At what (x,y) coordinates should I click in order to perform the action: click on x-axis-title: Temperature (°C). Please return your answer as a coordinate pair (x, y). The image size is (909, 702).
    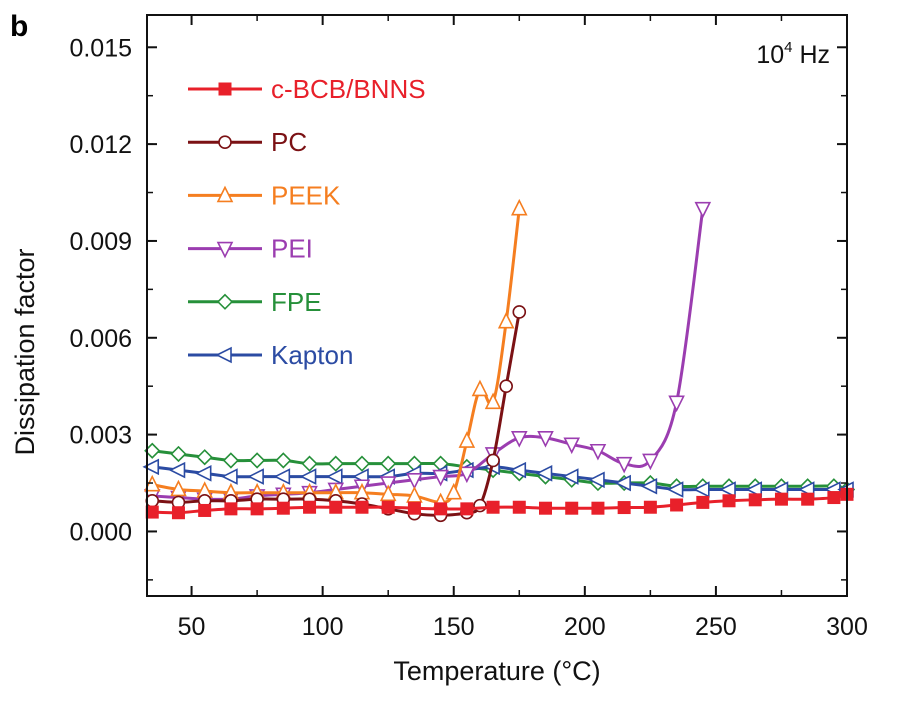
    Looking at the image, I should click on (496, 671).